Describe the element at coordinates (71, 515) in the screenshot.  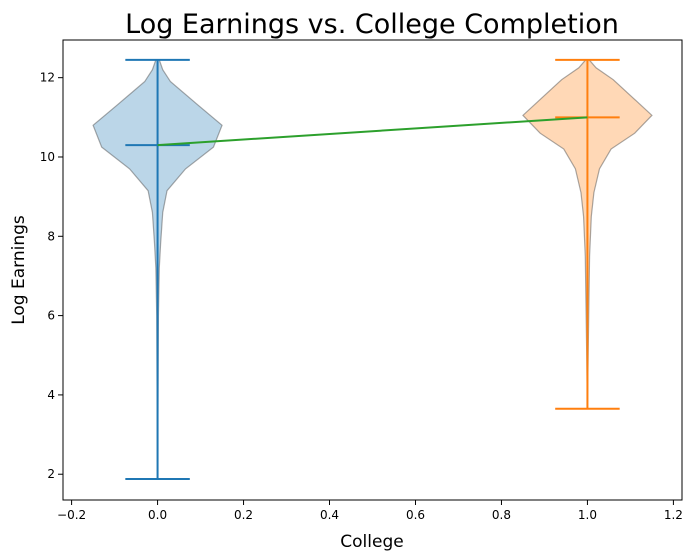
I see `x-tick-label: −0.2` at that location.